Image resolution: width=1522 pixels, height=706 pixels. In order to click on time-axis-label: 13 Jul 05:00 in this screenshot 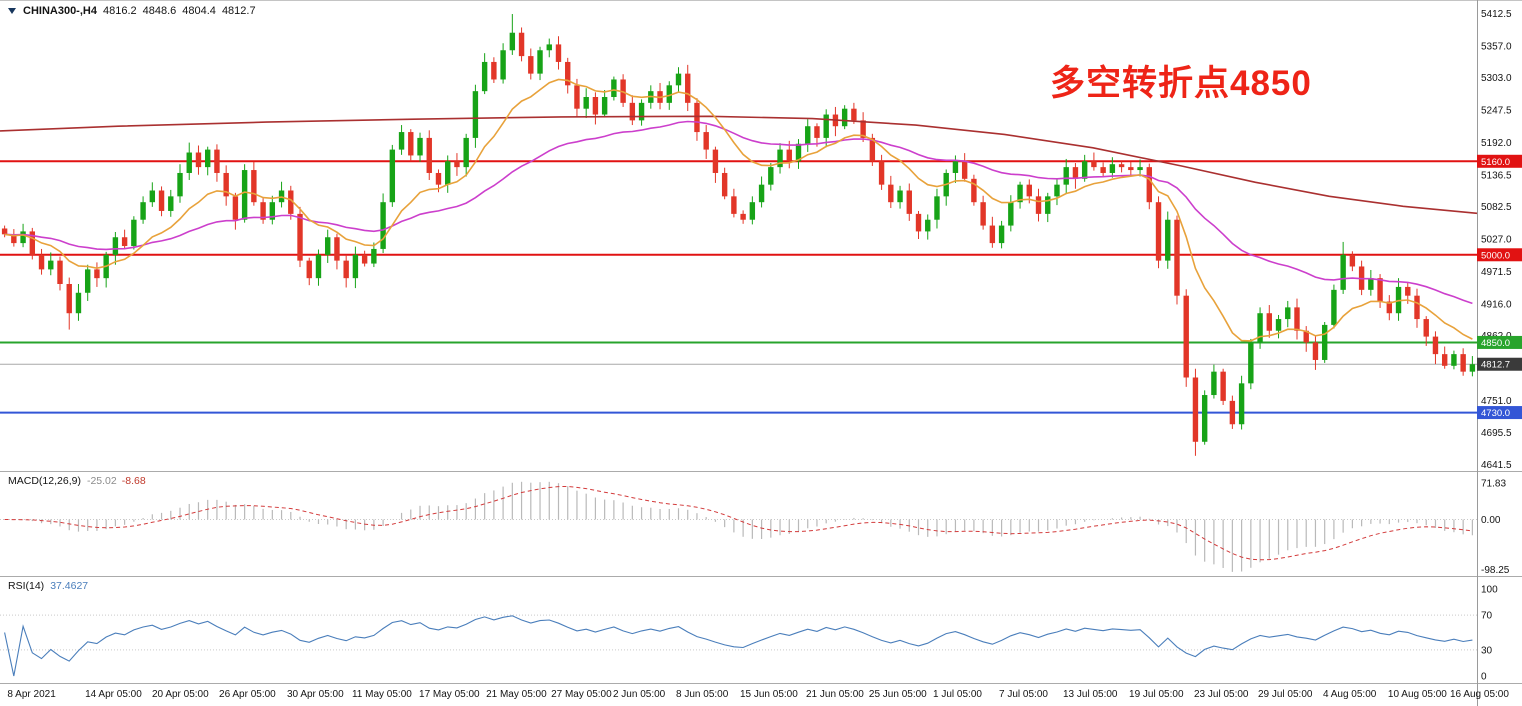, I will do `click(1090, 694)`.